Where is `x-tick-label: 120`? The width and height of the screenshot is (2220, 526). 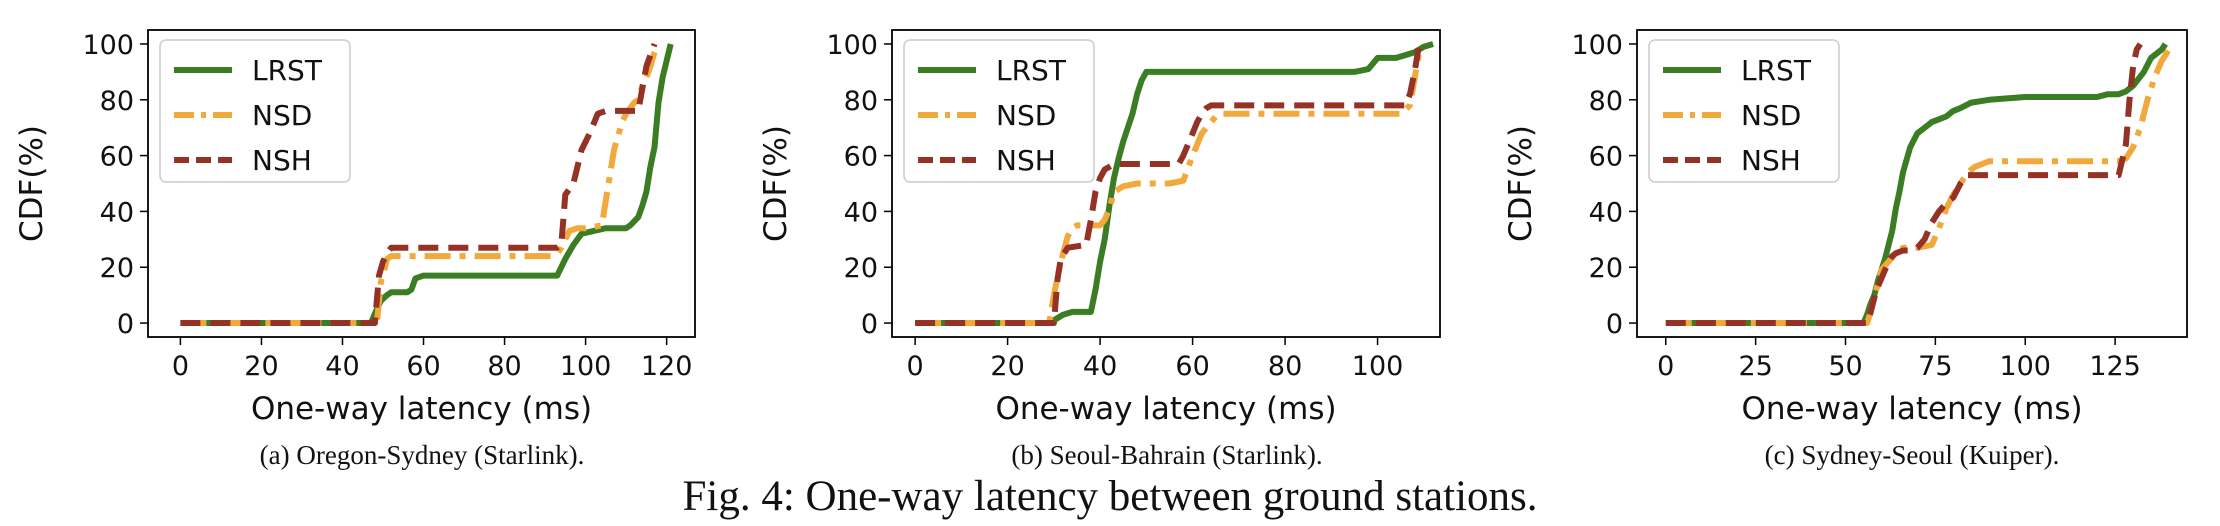 x-tick-label: 120 is located at coordinates (667, 366).